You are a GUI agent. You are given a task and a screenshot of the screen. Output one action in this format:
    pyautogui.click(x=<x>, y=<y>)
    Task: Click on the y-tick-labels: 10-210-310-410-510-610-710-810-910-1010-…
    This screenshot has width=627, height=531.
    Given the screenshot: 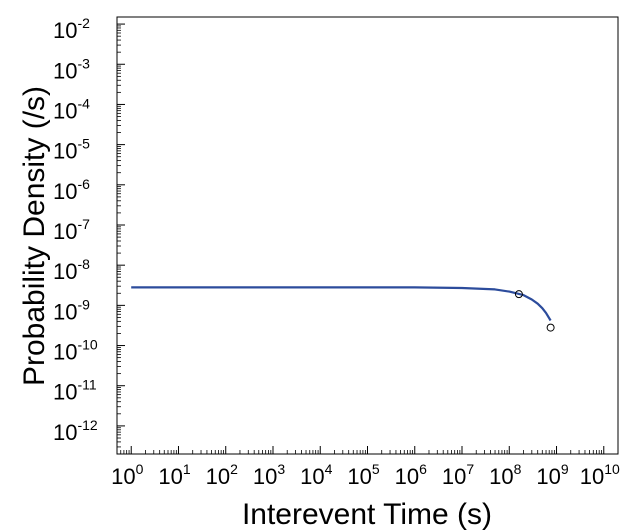 What is the action you would take?
    pyautogui.click(x=75, y=230)
    